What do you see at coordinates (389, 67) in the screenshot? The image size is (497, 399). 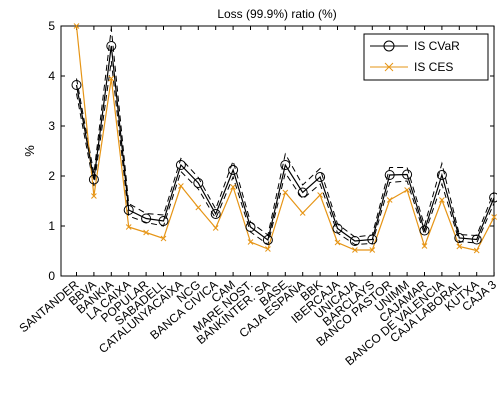 I see `legend-marker-ces` at bounding box center [389, 67].